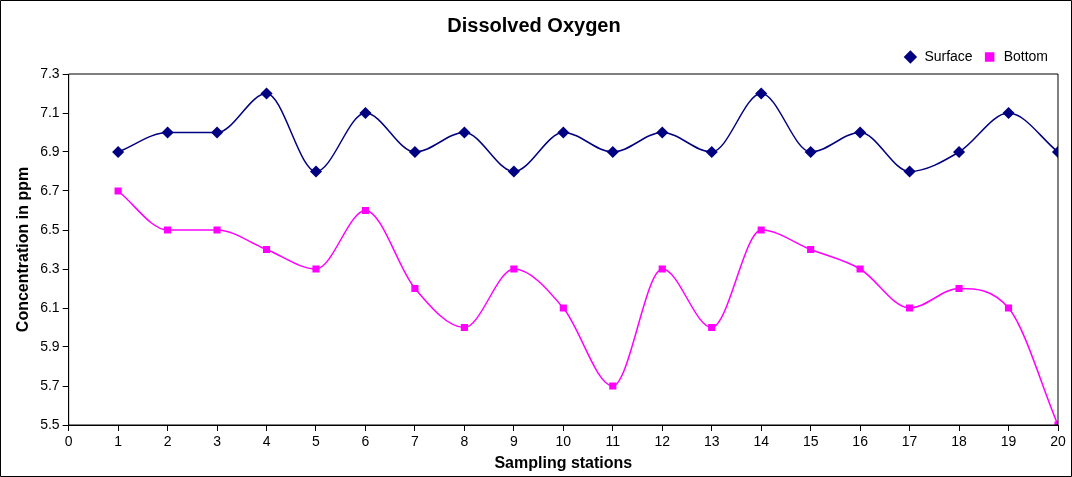  I want to click on y-tick-label: 5.9, so click(50, 345).